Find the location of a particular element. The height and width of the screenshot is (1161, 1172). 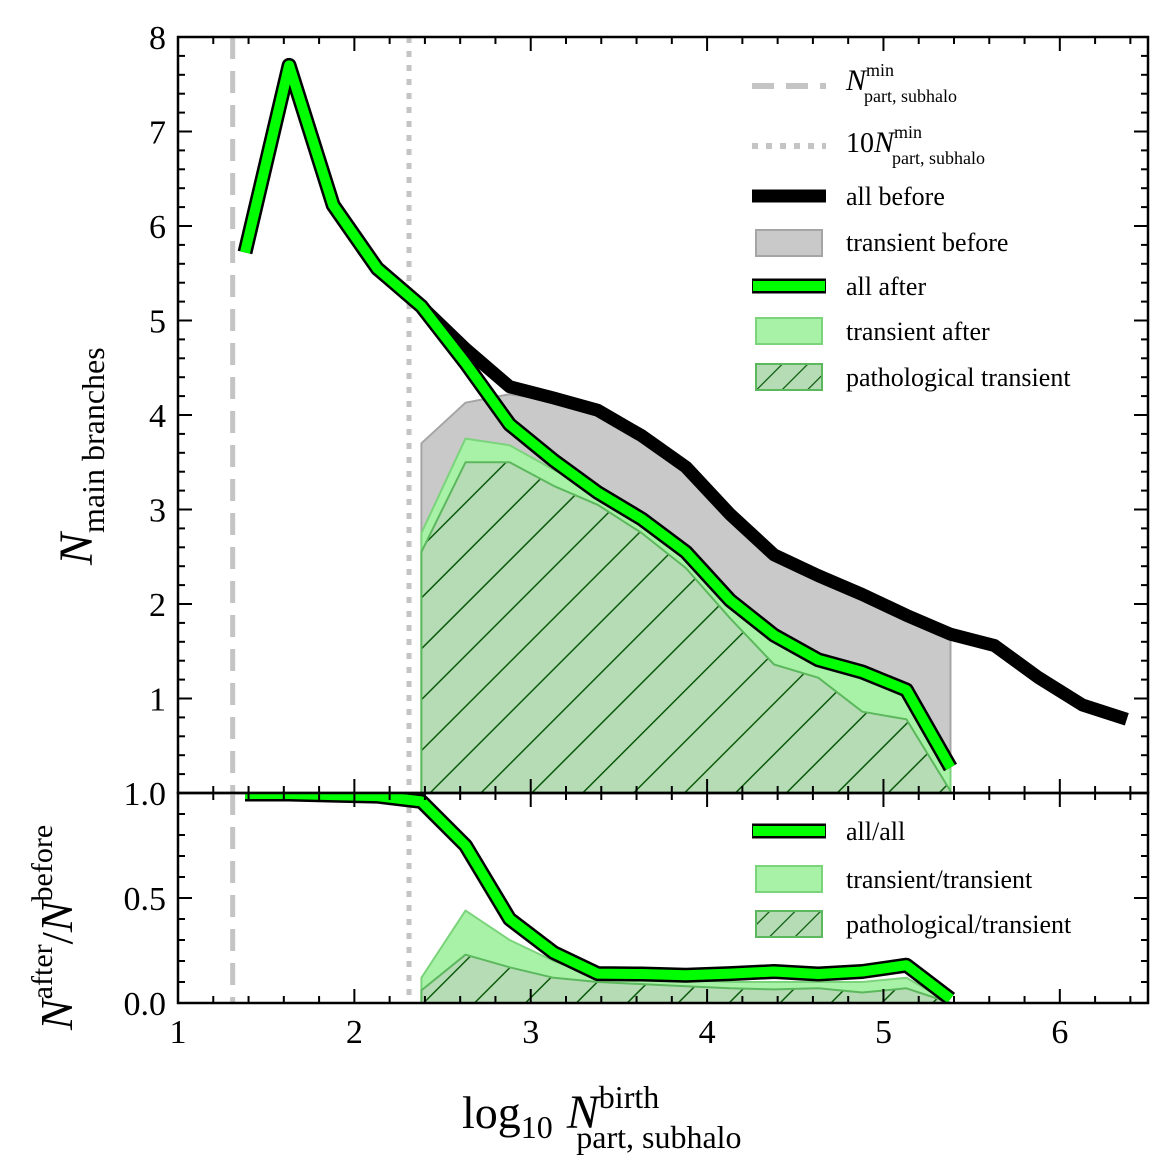

x-axis-title: log10 Nbirth part, subhalo is located at coordinates (602, 1117).